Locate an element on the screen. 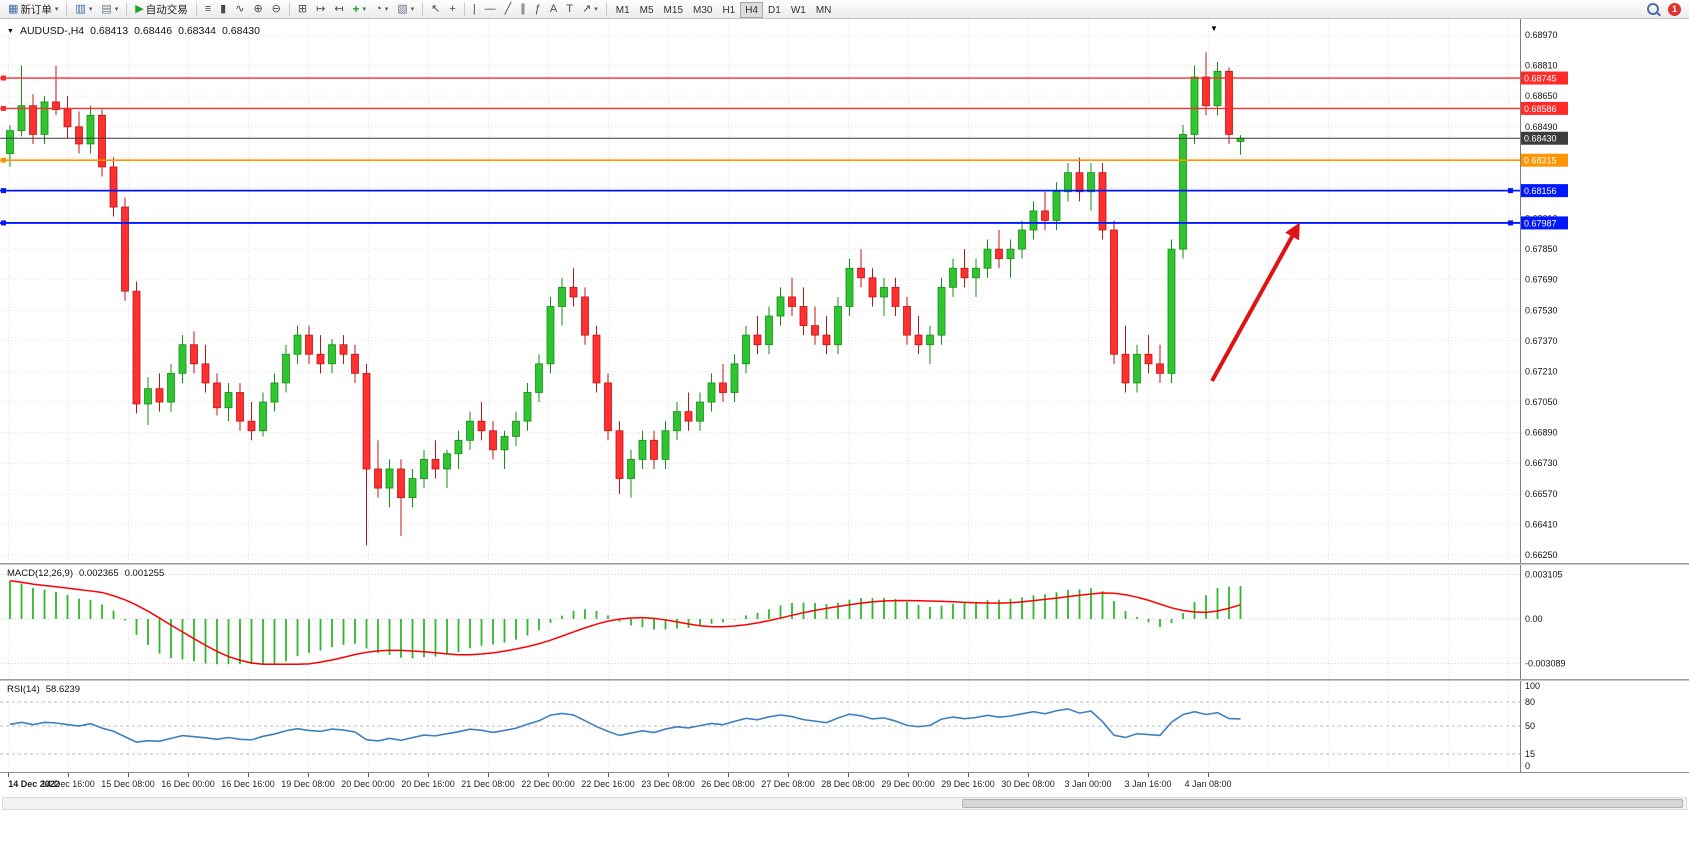  price-axis-label: 0.67050 is located at coordinates (1541, 402).